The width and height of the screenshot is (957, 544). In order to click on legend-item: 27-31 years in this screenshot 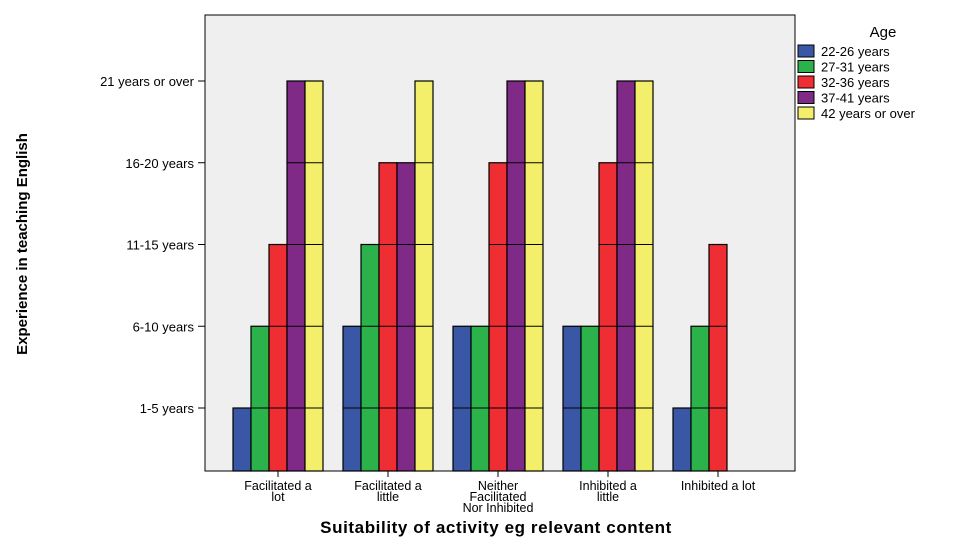, I will do `click(843, 67)`.